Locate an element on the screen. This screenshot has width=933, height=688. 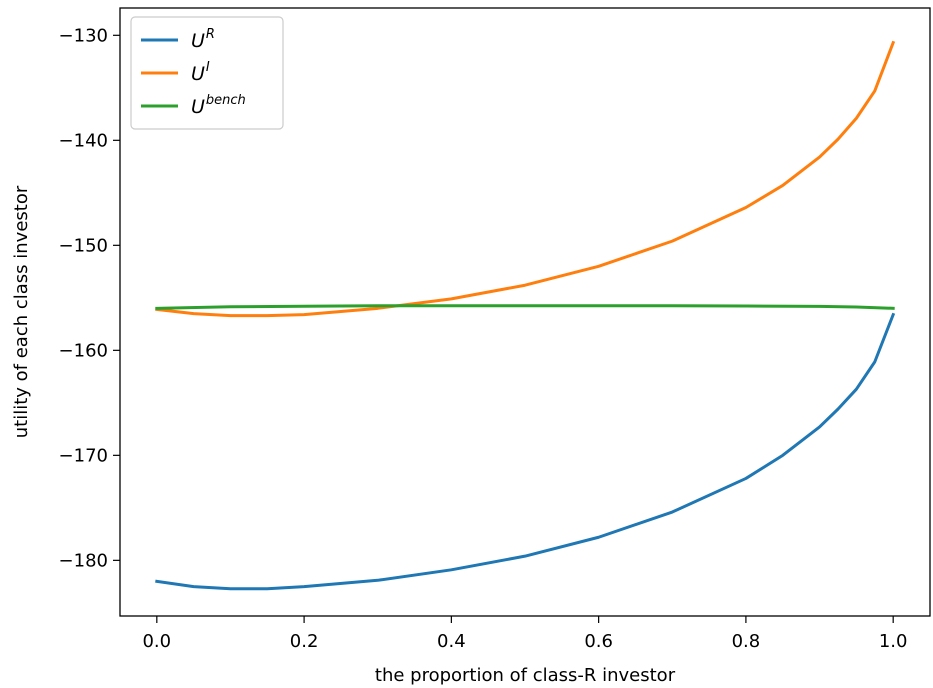
legend-entry: UR is located at coordinates (203, 39).